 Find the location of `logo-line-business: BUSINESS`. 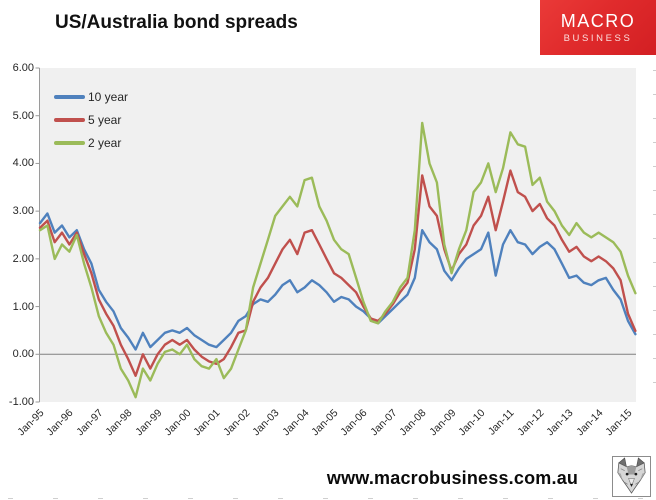

logo-line-business: BUSINESS is located at coordinates (598, 38).